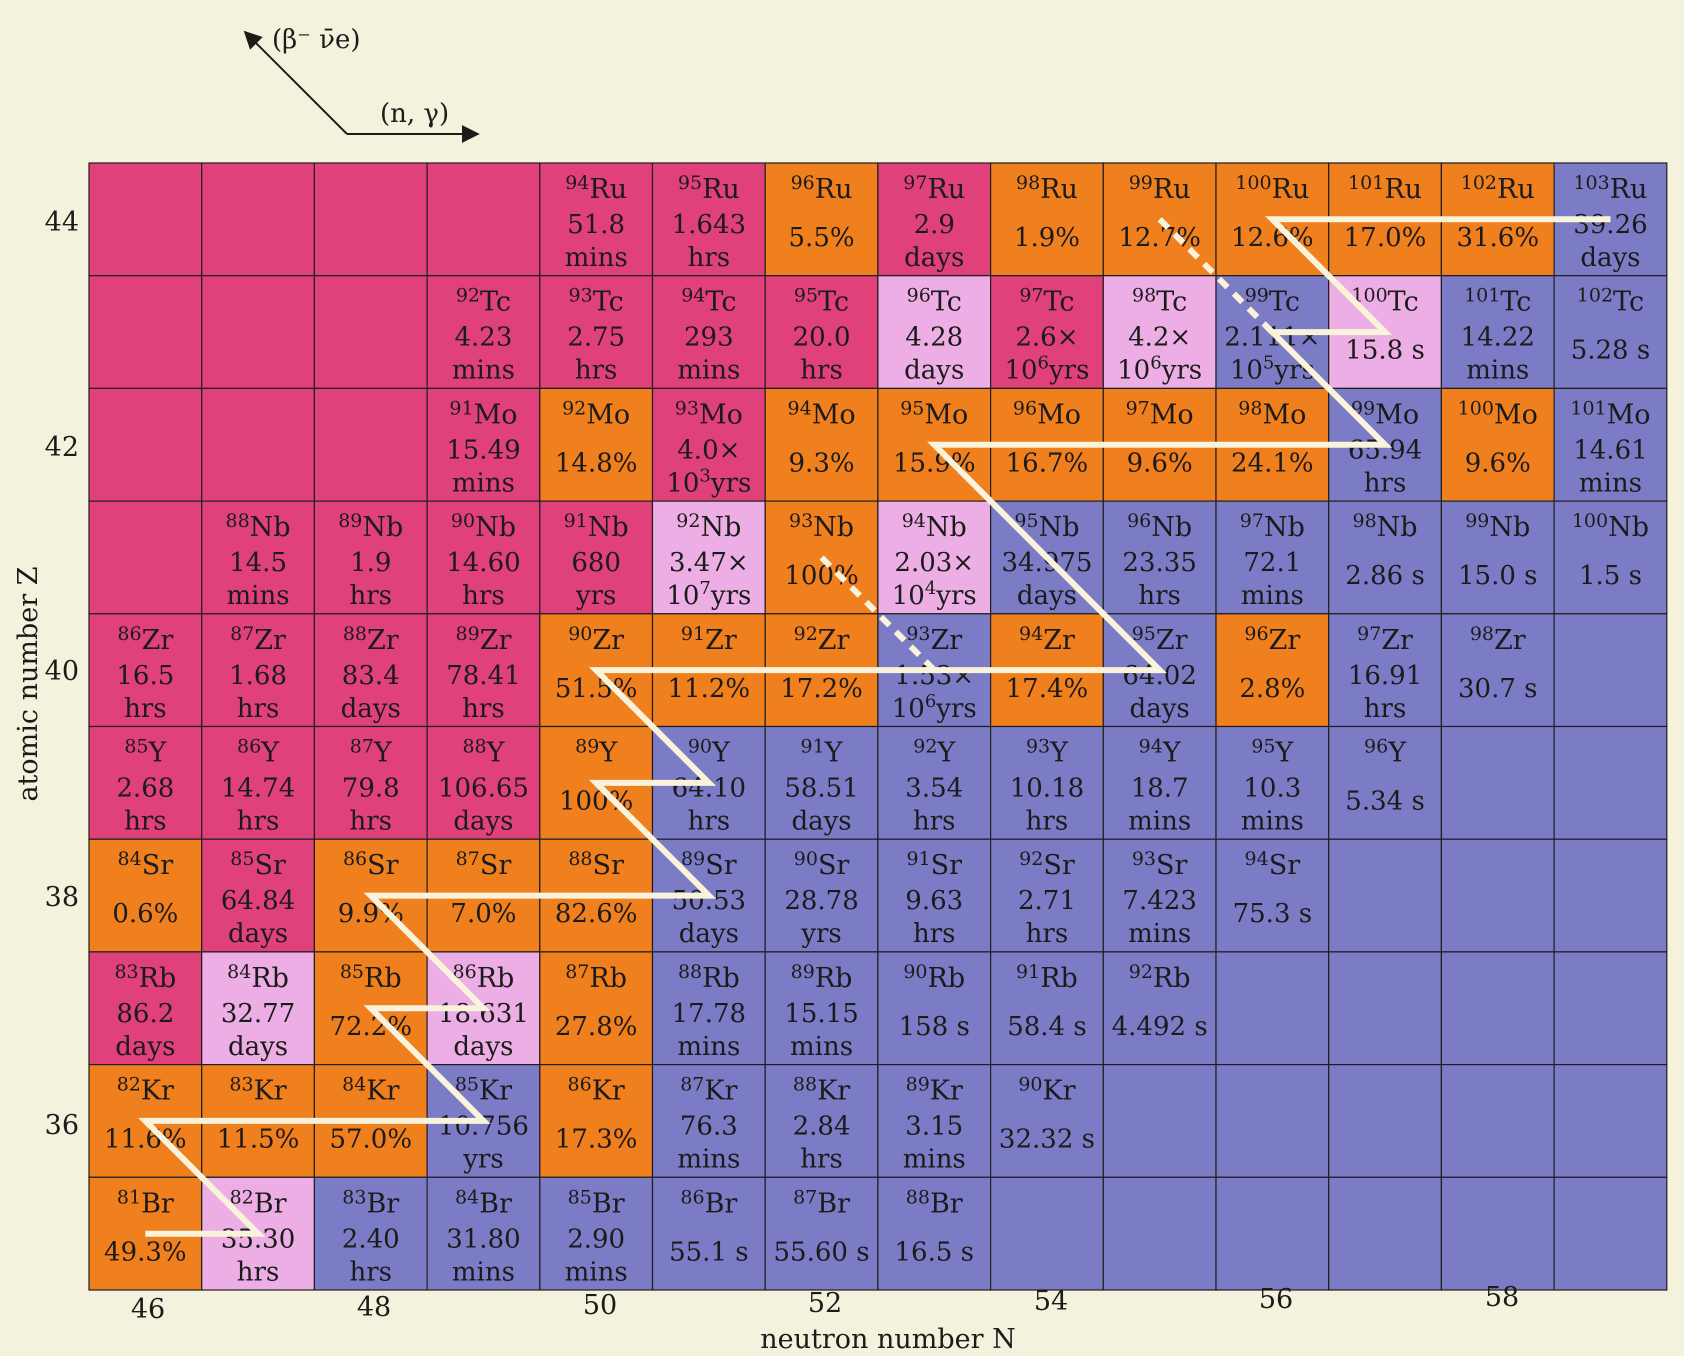 The height and width of the screenshot is (1356, 1684). I want to click on nuclide-value: 14.5, so click(258, 563).